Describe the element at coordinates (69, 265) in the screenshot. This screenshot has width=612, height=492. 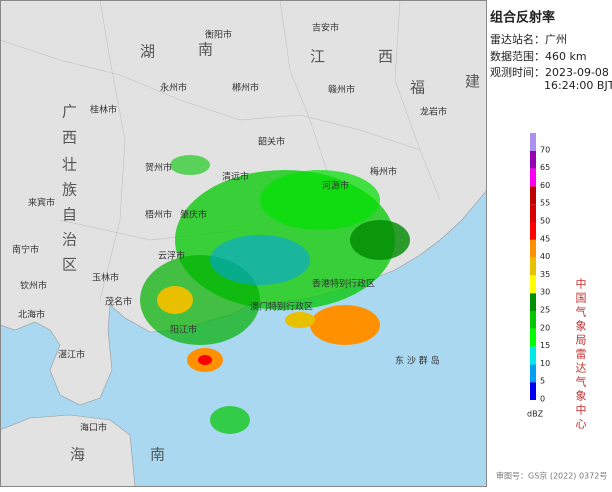
I see `province-label: 区` at that location.